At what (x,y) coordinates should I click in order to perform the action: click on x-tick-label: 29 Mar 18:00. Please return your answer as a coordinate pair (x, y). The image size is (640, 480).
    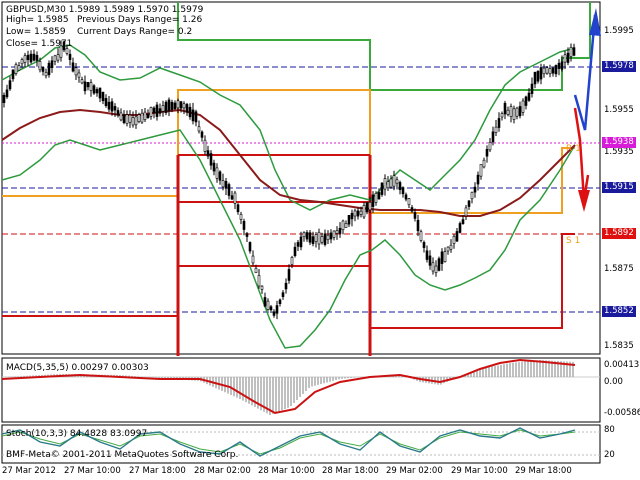
    Looking at the image, I should click on (543, 471).